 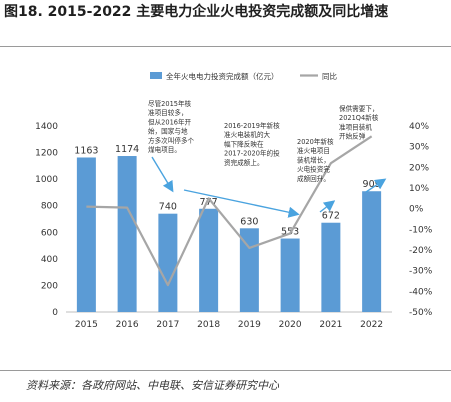 What do you see at coordinates (208, 325) in the screenshot?
I see `x-axis-tick-label: 2018` at bounding box center [208, 325].